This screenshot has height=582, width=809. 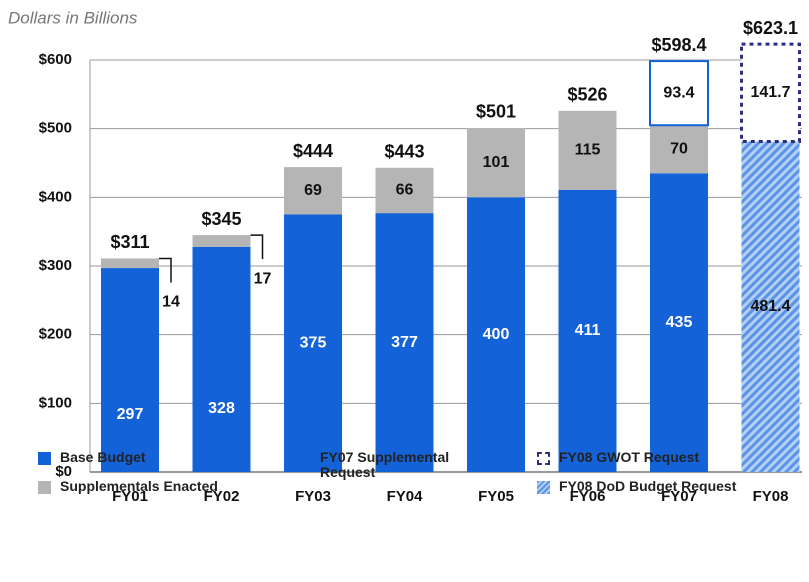 I want to click on total-label: $311, so click(x=129, y=242).